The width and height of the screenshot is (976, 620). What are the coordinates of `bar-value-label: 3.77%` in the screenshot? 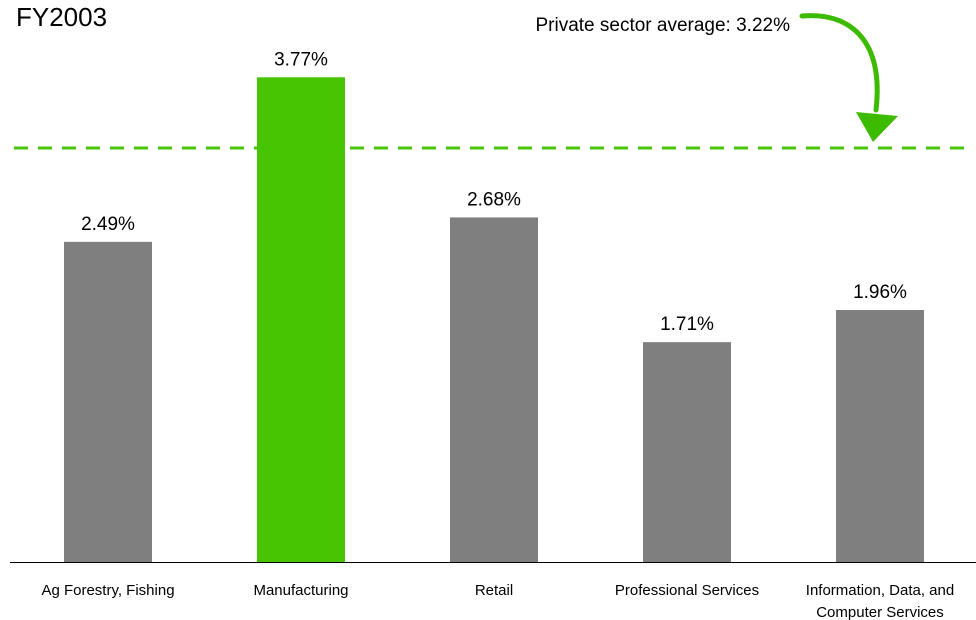 It's located at (301, 59).